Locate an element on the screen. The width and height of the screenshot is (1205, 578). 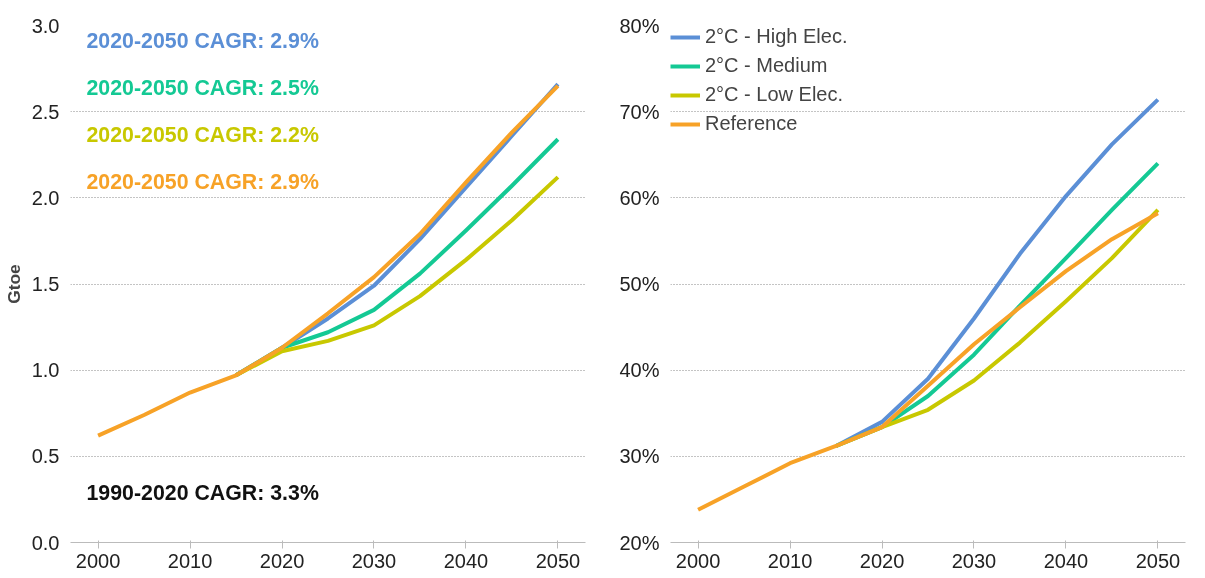
legend-label: Reference is located at coordinates (751, 123).